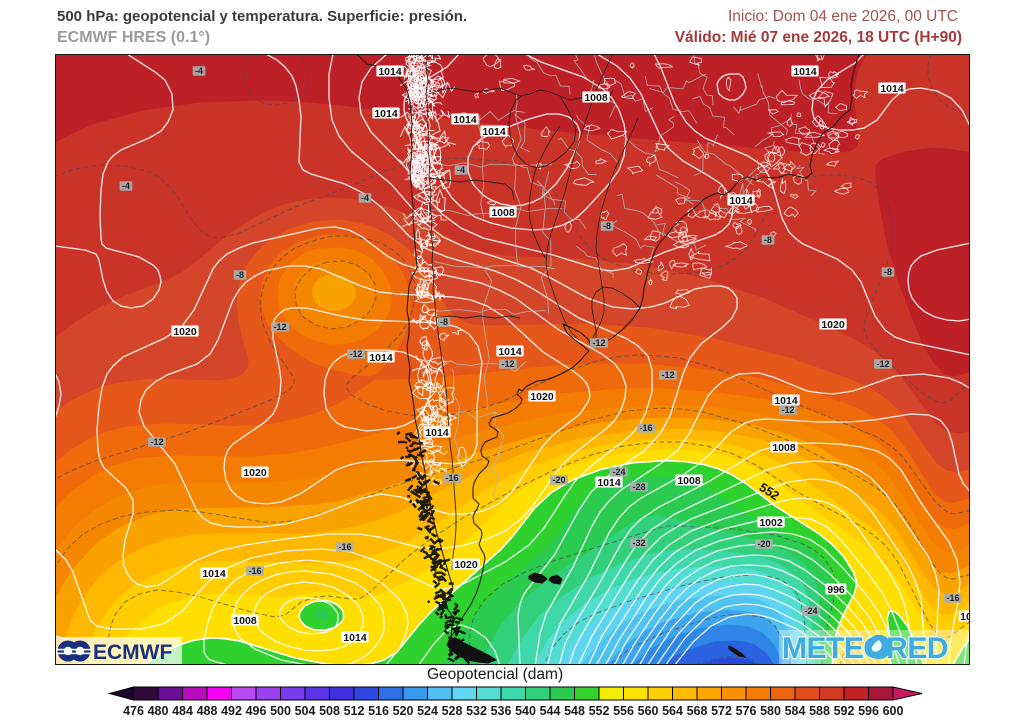 This screenshot has width=1024, height=720. What do you see at coordinates (965, 617) in the screenshot?
I see `svg-text: 10` at bounding box center [965, 617].